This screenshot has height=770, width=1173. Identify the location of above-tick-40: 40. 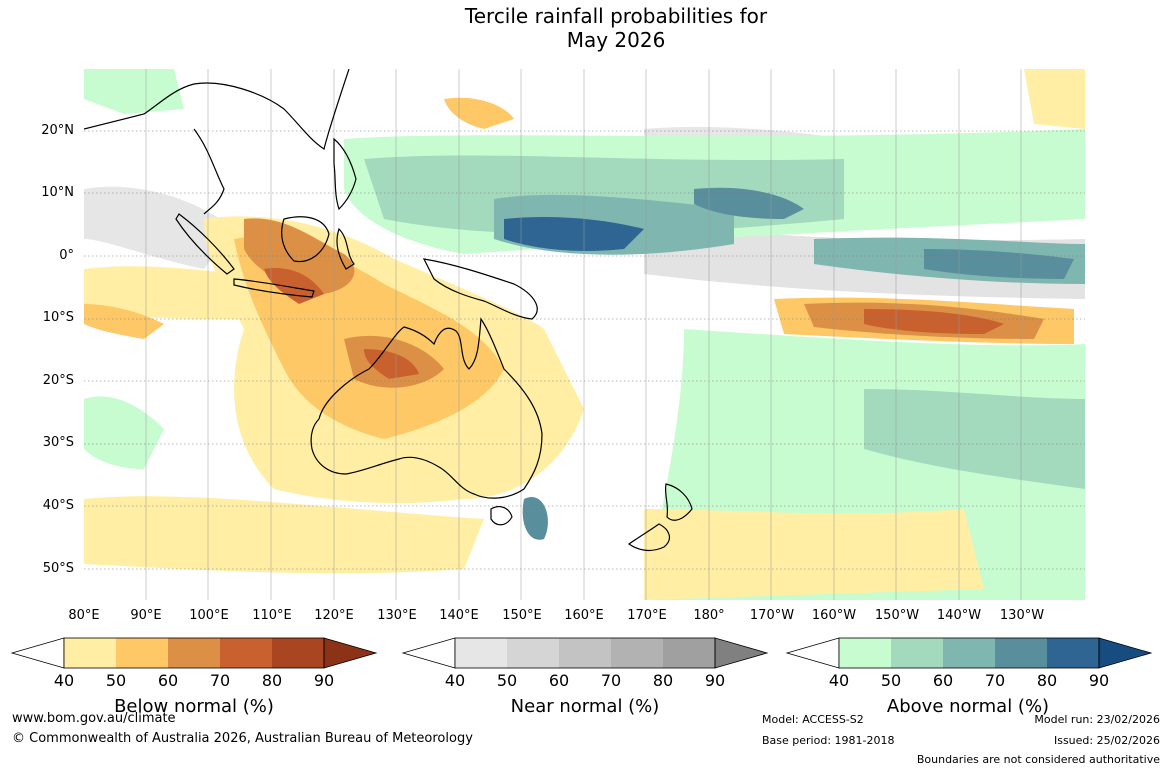
(839, 680).